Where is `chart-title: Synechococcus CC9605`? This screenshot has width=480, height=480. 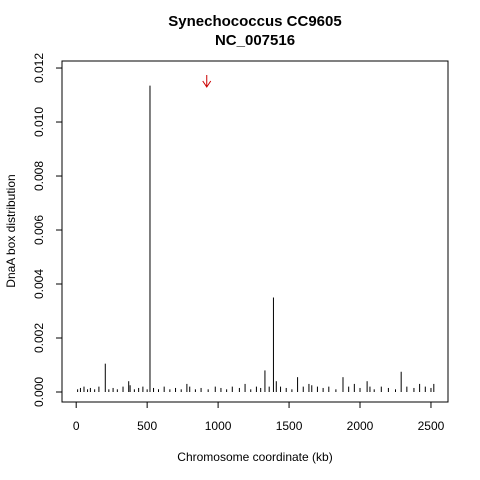 chart-title: Synechococcus CC9605 is located at coordinates (254, 21).